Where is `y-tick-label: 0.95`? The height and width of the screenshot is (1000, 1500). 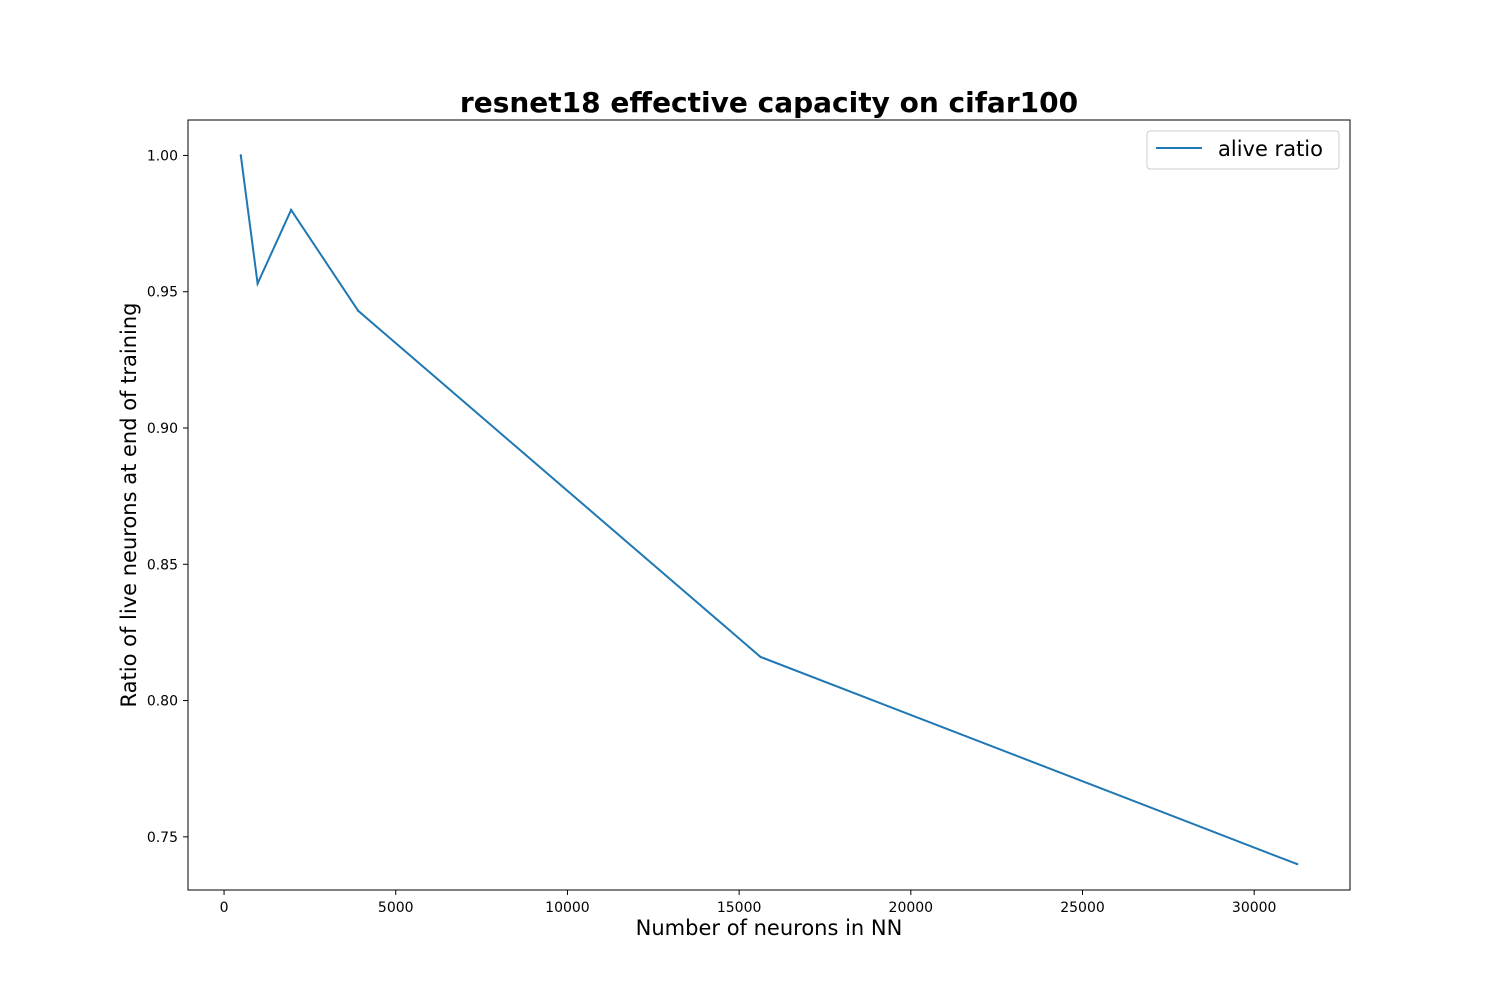
y-tick-label: 0.95 is located at coordinates (162, 293).